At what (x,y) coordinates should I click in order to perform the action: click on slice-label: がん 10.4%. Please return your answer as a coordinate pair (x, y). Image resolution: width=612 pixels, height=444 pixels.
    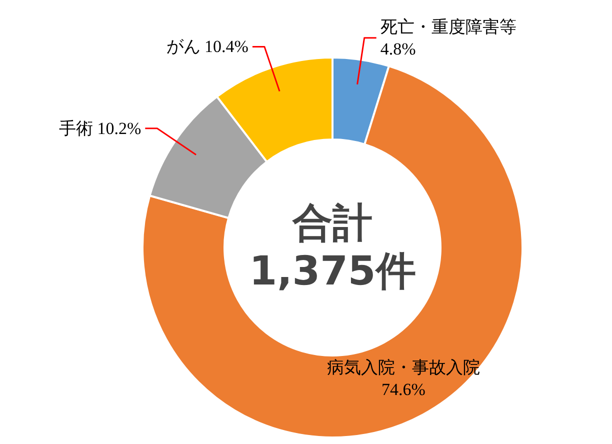
    Looking at the image, I should click on (207, 46).